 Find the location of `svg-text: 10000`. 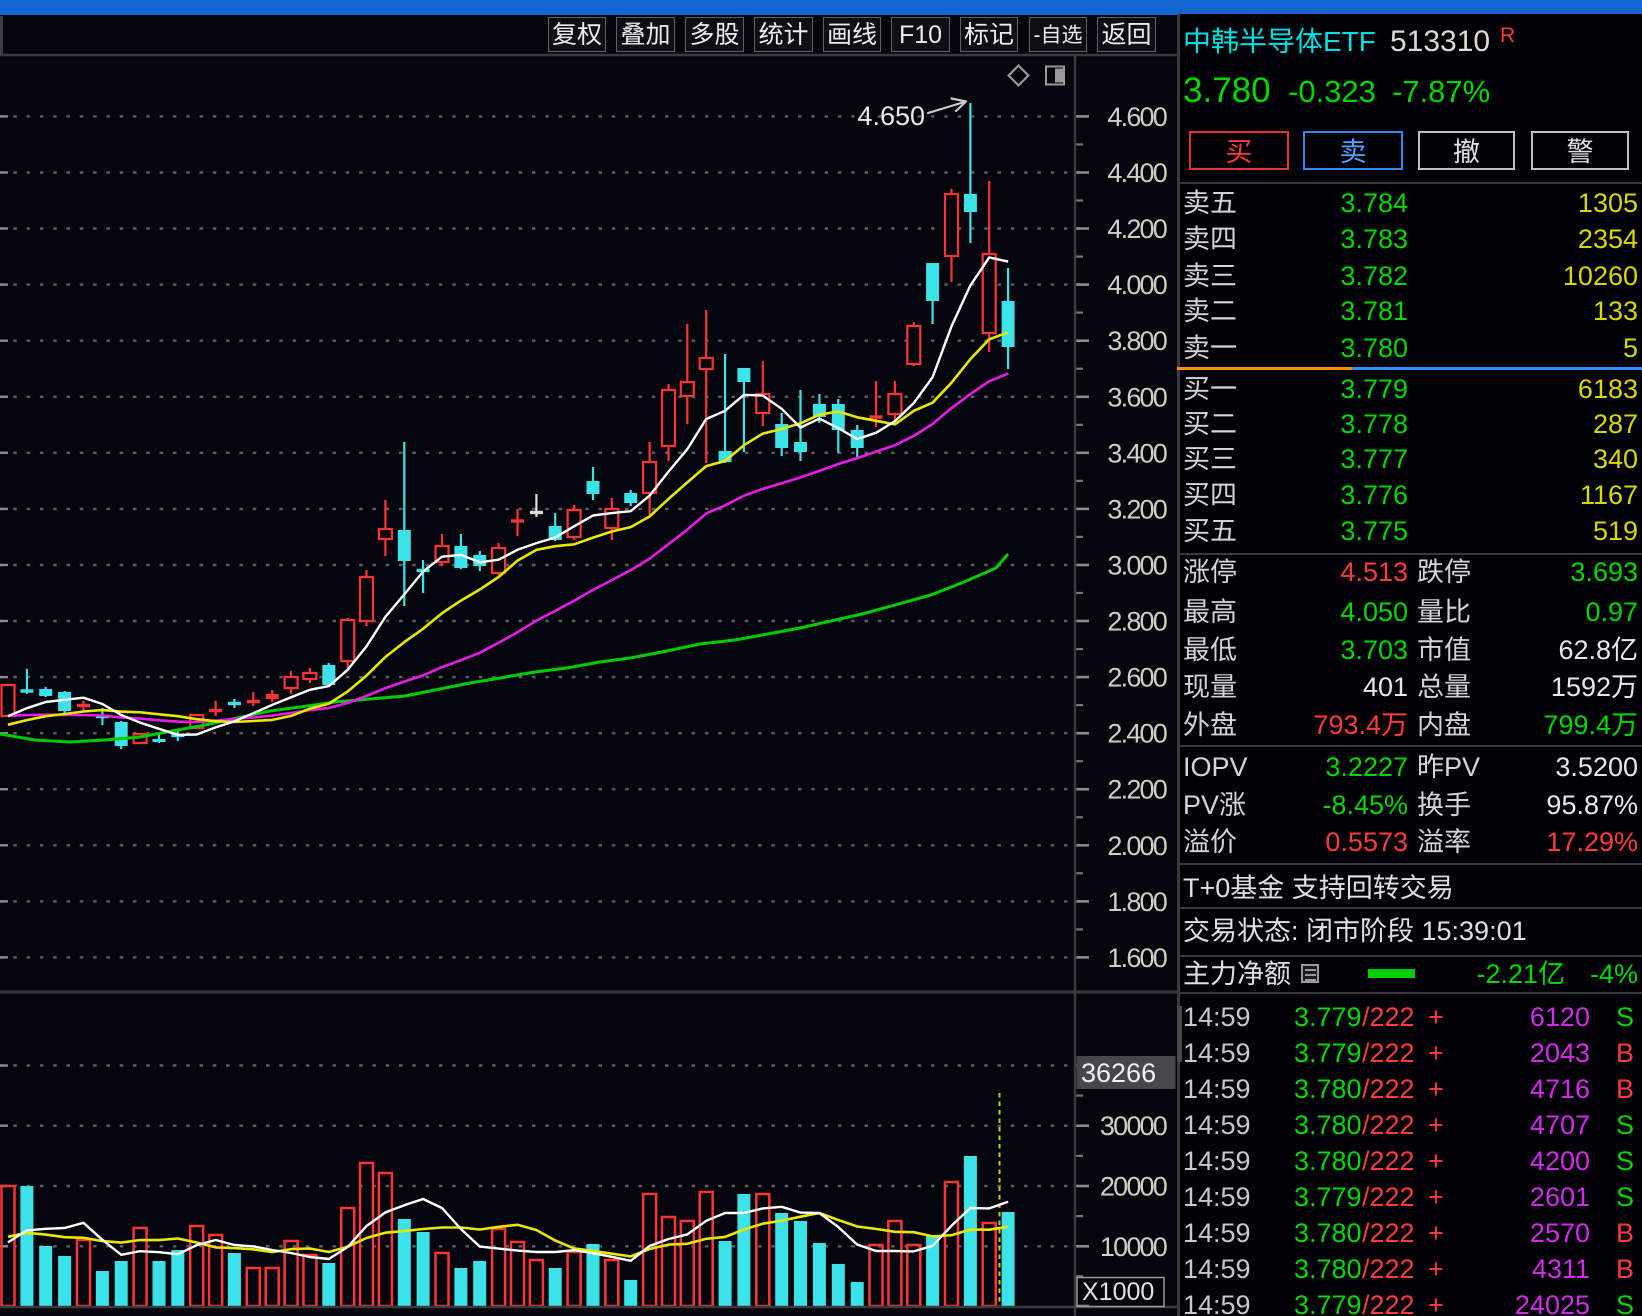

svg-text: 10000 is located at coordinates (1133, 1247).